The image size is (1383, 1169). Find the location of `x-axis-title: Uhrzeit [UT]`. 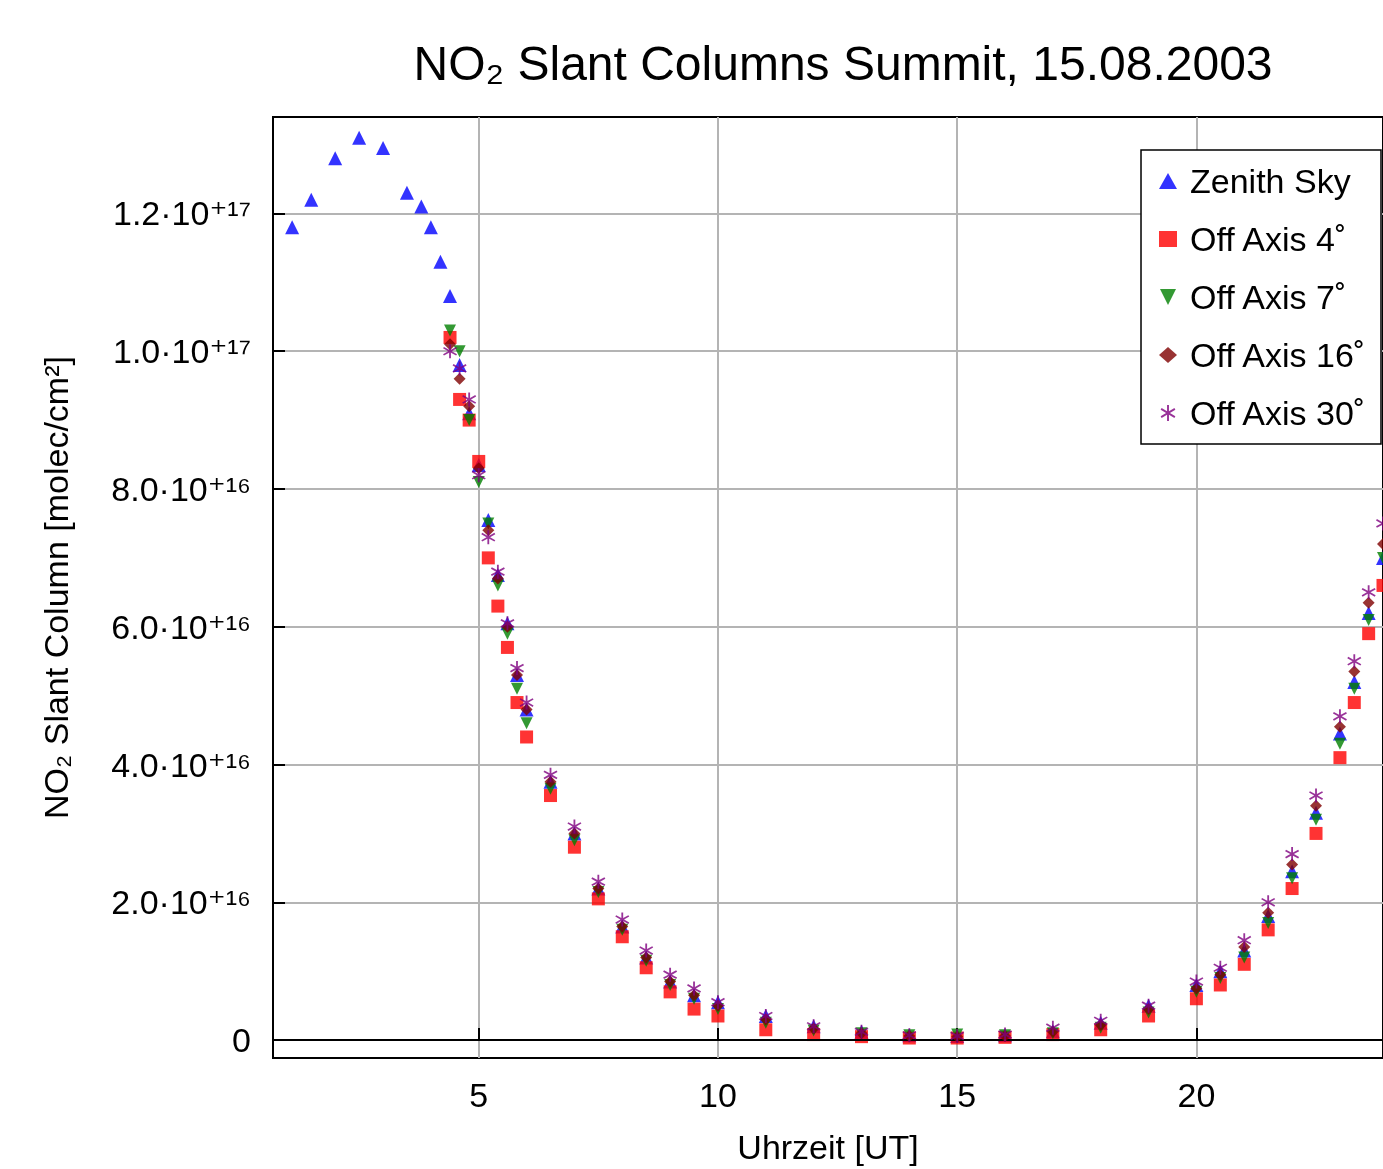

x-axis-title: Uhrzeit [UT] is located at coordinates (828, 1147).